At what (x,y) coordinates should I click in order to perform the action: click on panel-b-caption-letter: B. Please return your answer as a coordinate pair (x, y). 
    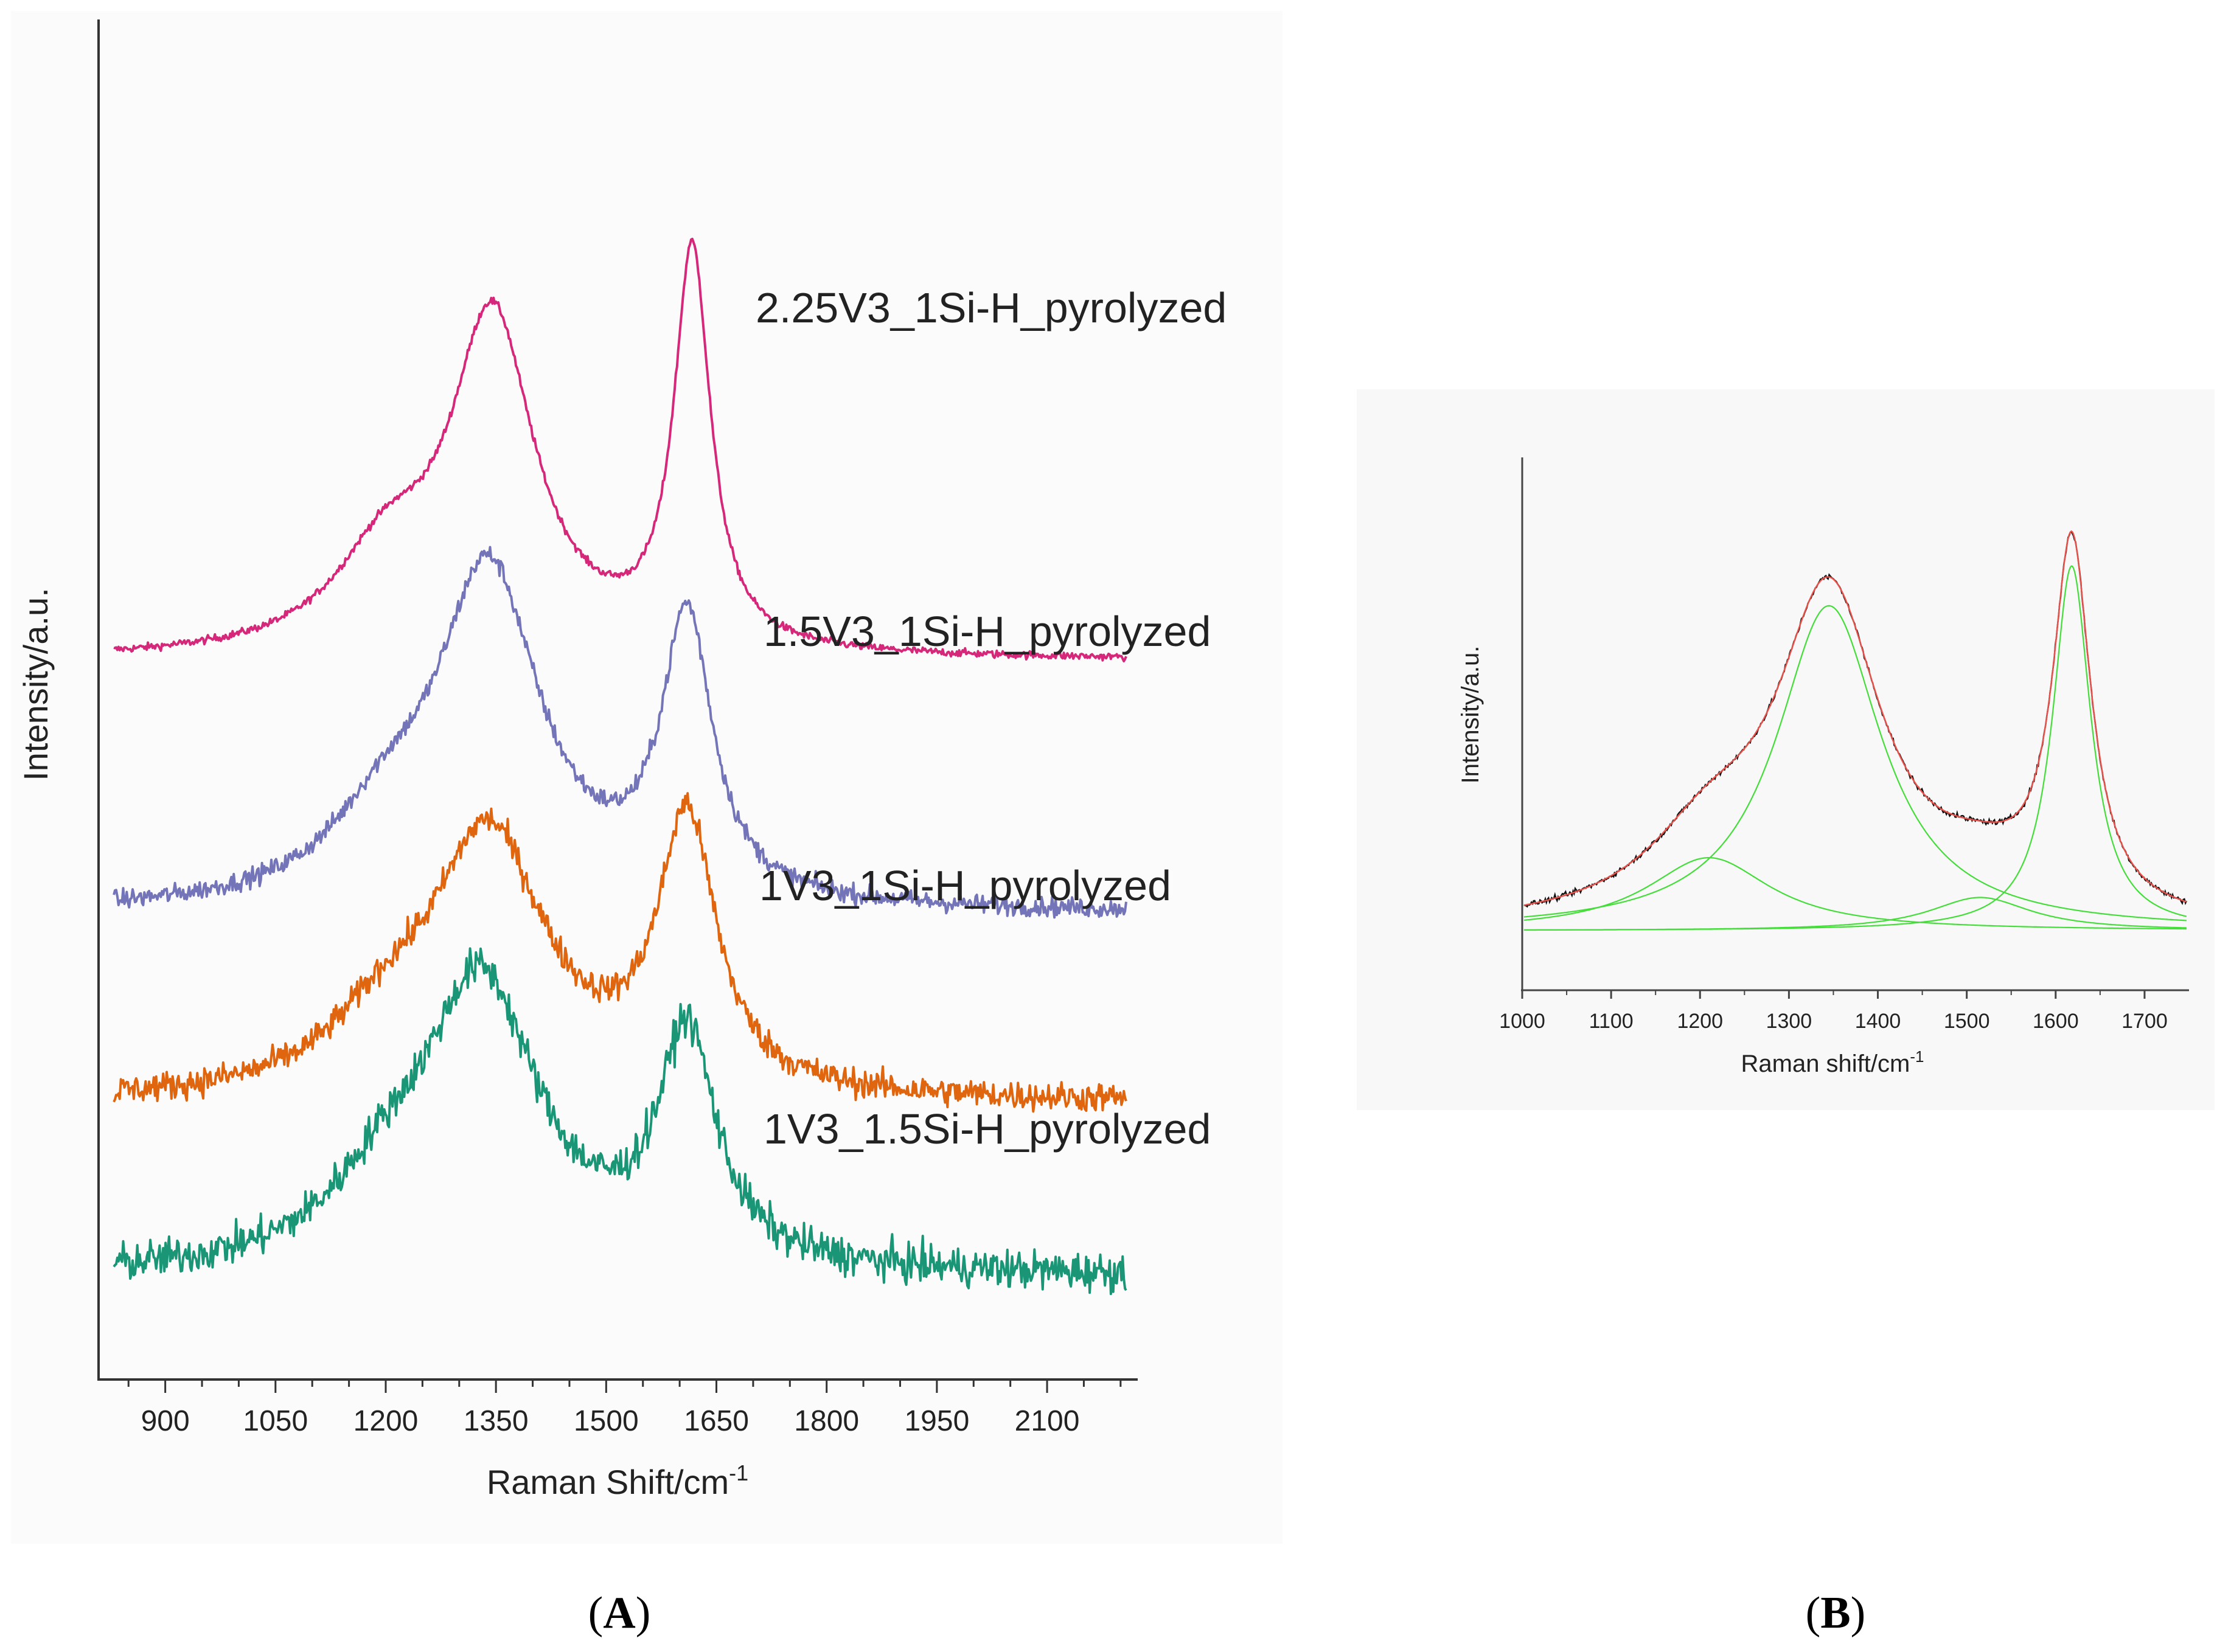
    Looking at the image, I should click on (1835, 1613).